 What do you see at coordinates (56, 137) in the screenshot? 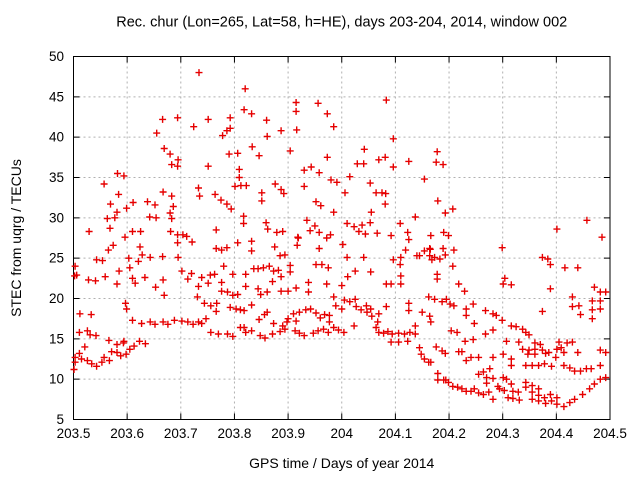
I see `y-tick-label: 40` at bounding box center [56, 137].